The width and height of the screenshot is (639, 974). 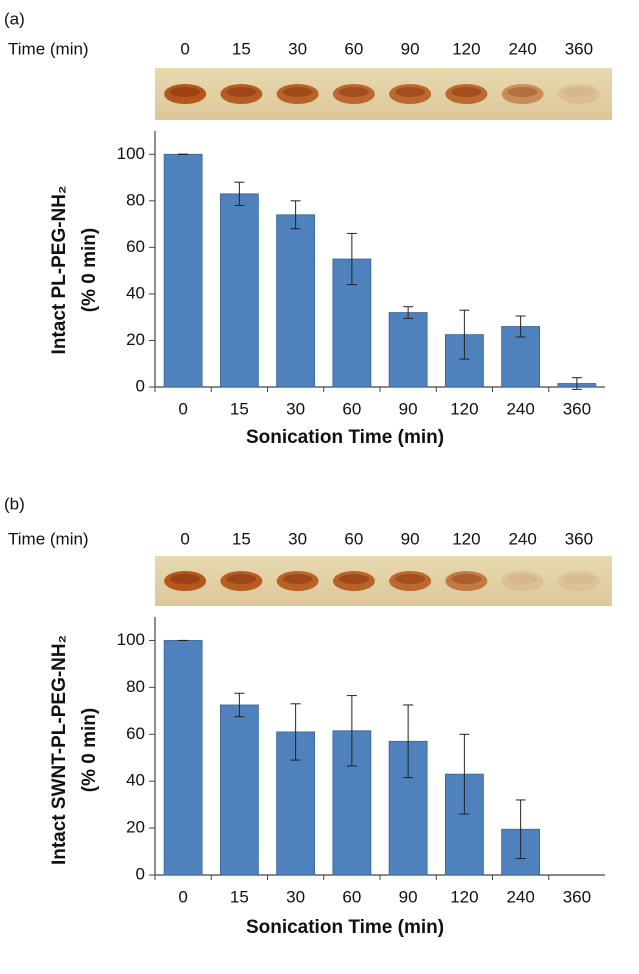 I want to click on y-axis-label: Intact SWNT-PL-PEG-NH₂ (% 0 min), so click(x=74, y=750).